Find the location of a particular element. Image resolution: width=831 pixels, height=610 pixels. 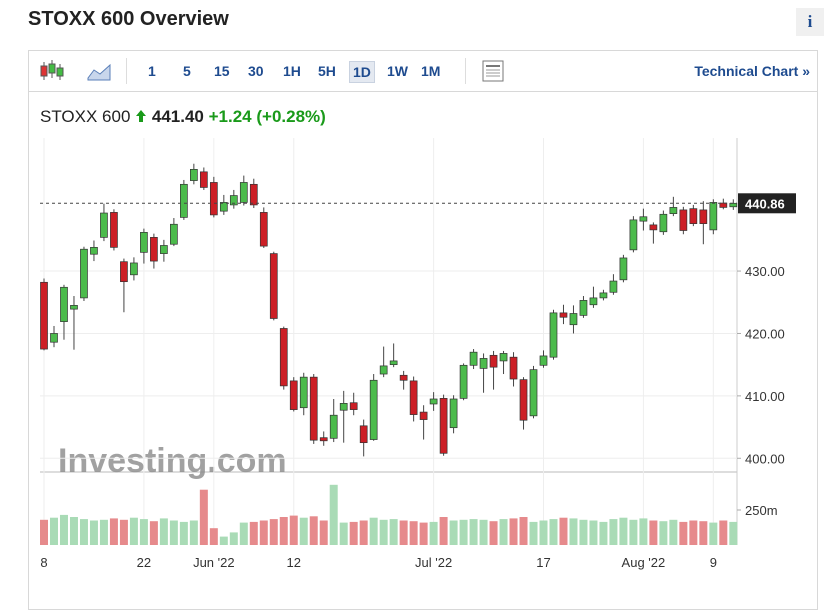

quote-change: +1.24 is located at coordinates (230, 116).